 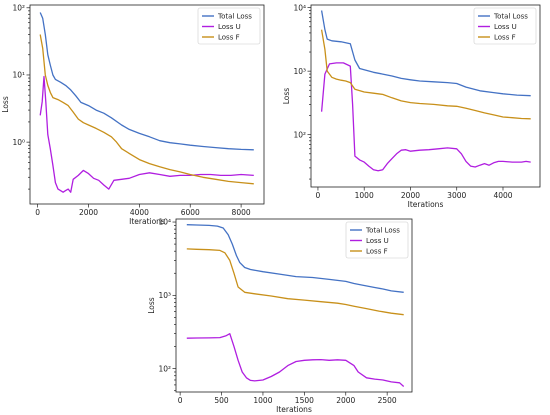 I want to click on y-tick-label: 10⁰, so click(x=18, y=142).